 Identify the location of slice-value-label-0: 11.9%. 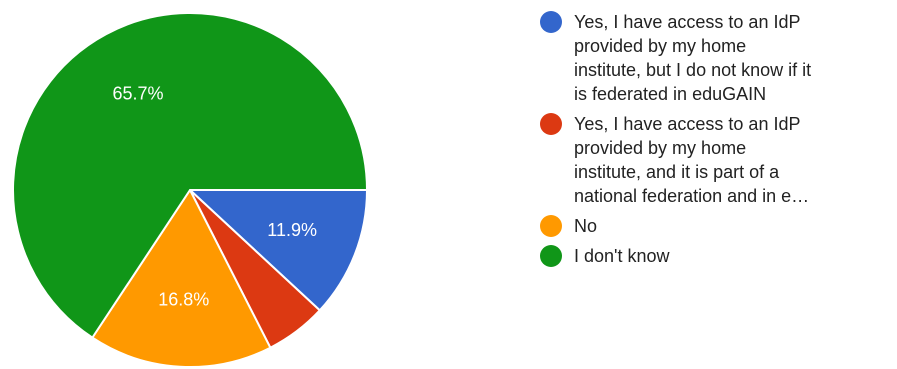
(292, 230).